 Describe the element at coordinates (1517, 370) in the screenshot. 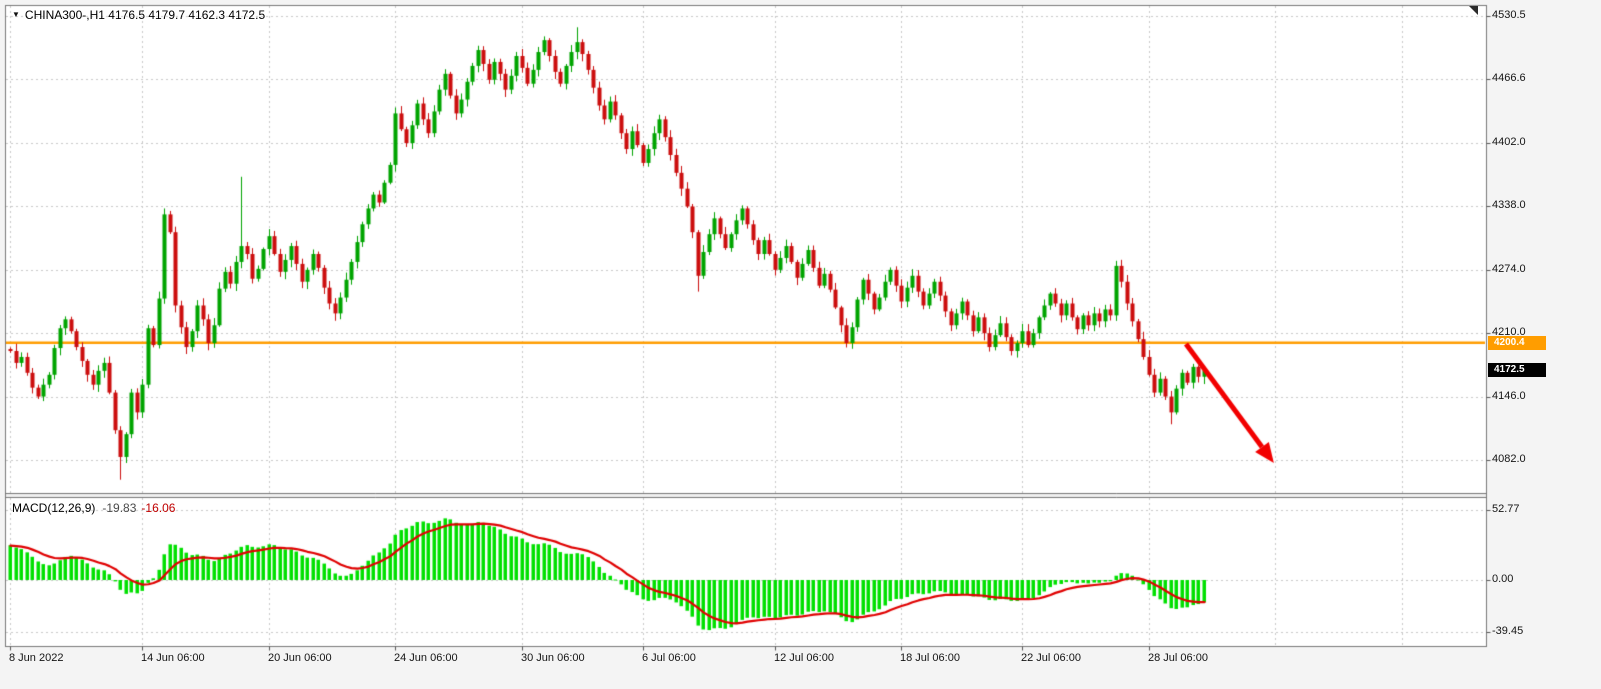

I see `current-price-badge: 4172.5` at that location.